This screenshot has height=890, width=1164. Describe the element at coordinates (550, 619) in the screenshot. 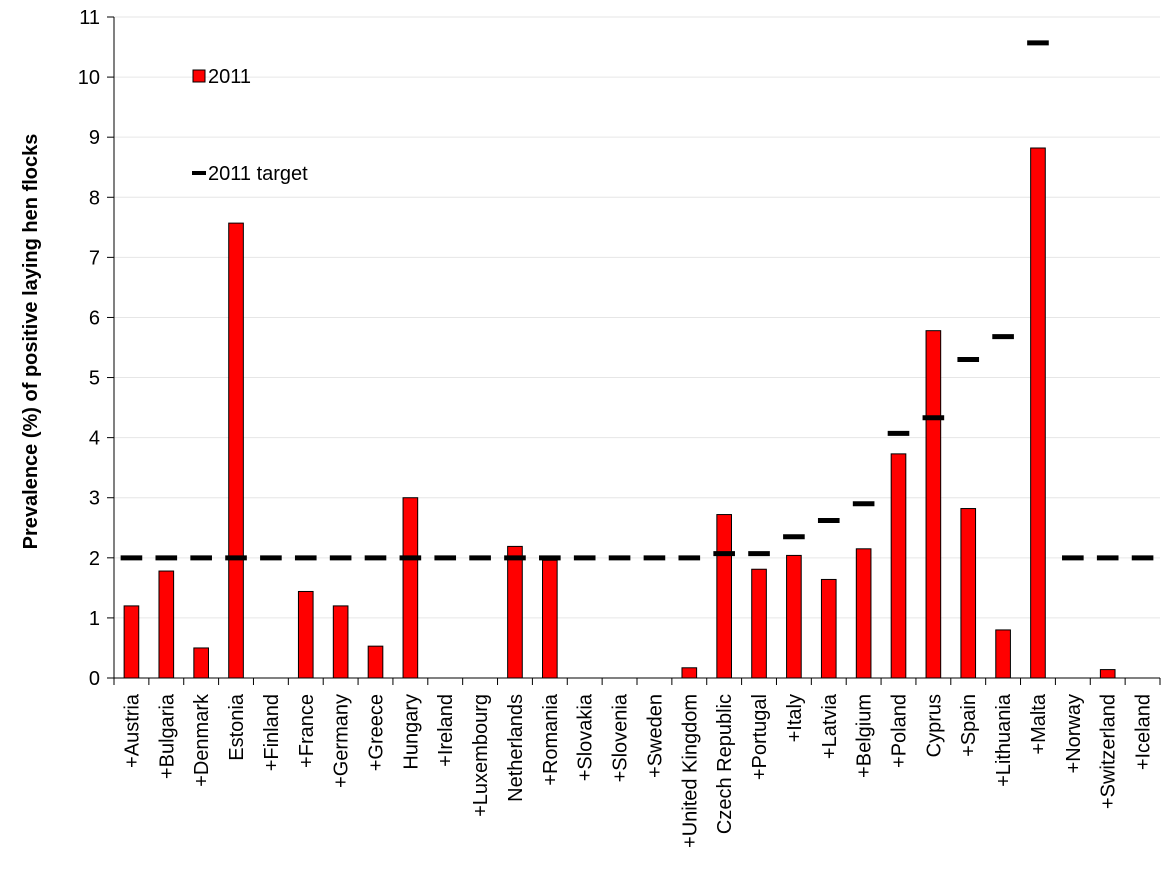

I see `bar-romania` at that location.